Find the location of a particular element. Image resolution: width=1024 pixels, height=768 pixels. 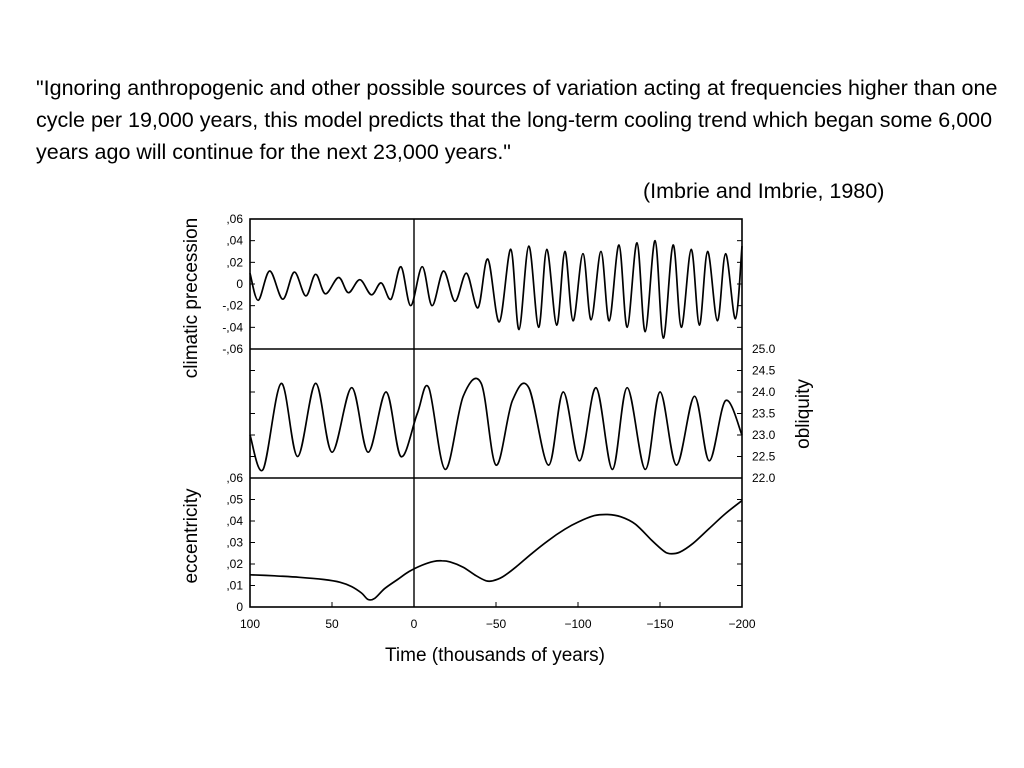

x-tick-label: 0 is located at coordinates (414, 624).